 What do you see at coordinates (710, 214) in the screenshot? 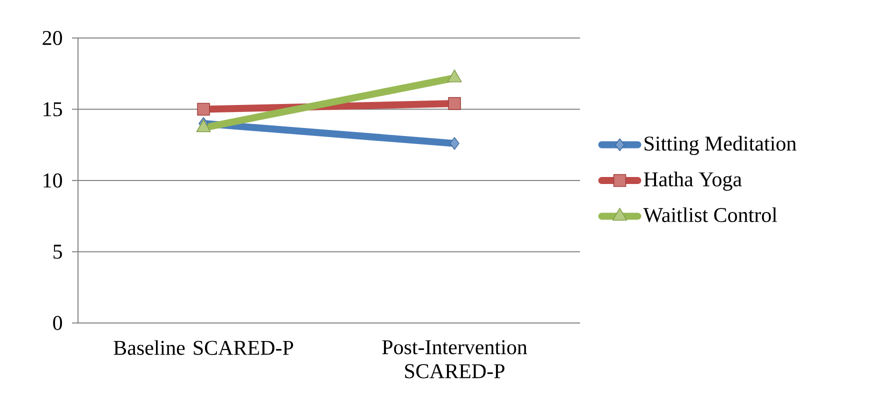
I see `legend-label: Waitlist Control` at bounding box center [710, 214].